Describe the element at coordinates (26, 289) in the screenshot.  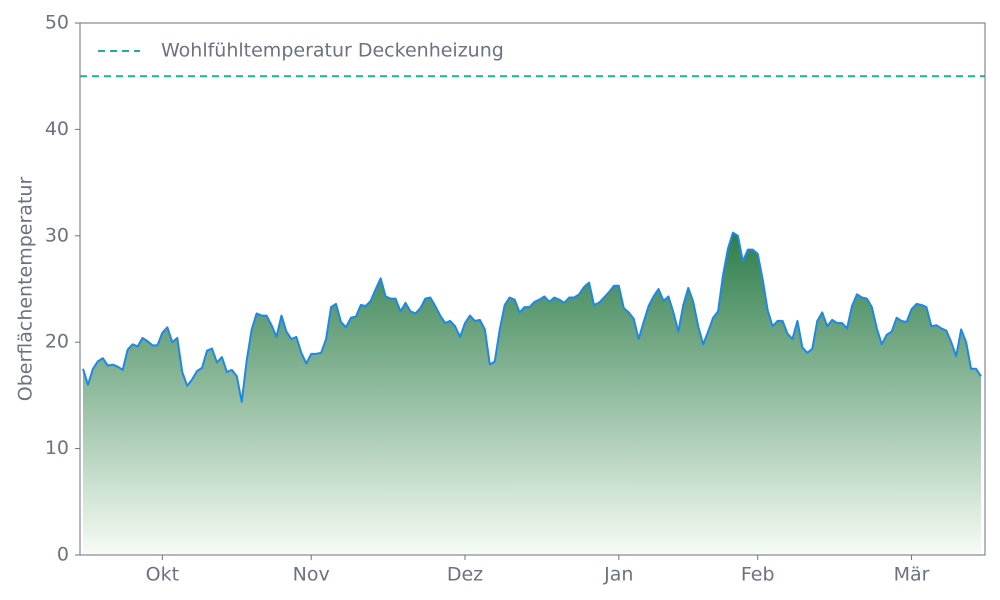
I see `y-axis-label: Oberflächentemperatur` at that location.